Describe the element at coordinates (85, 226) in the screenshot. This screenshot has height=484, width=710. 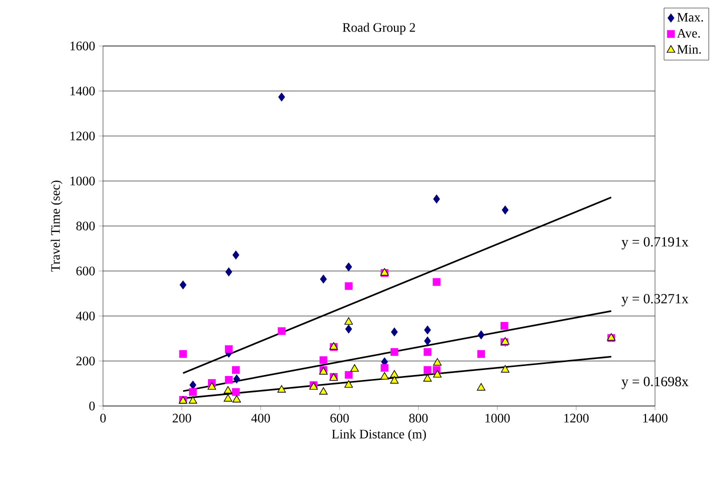
I see `y-tick-label: 800` at that location.